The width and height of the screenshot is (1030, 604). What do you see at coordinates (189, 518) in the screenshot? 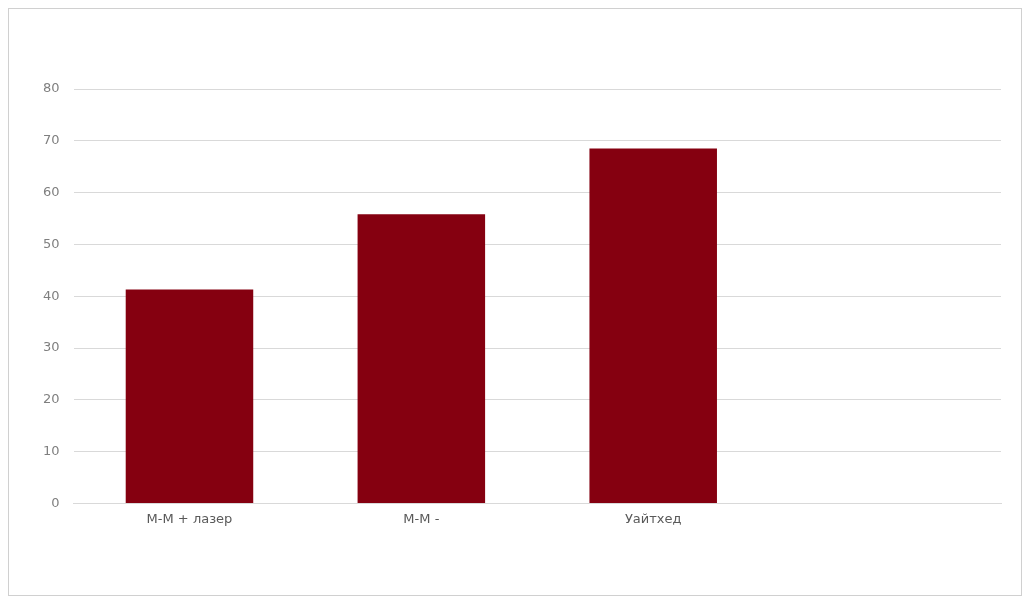
I see `x-tick-label: М-М + лазер` at bounding box center [189, 518].